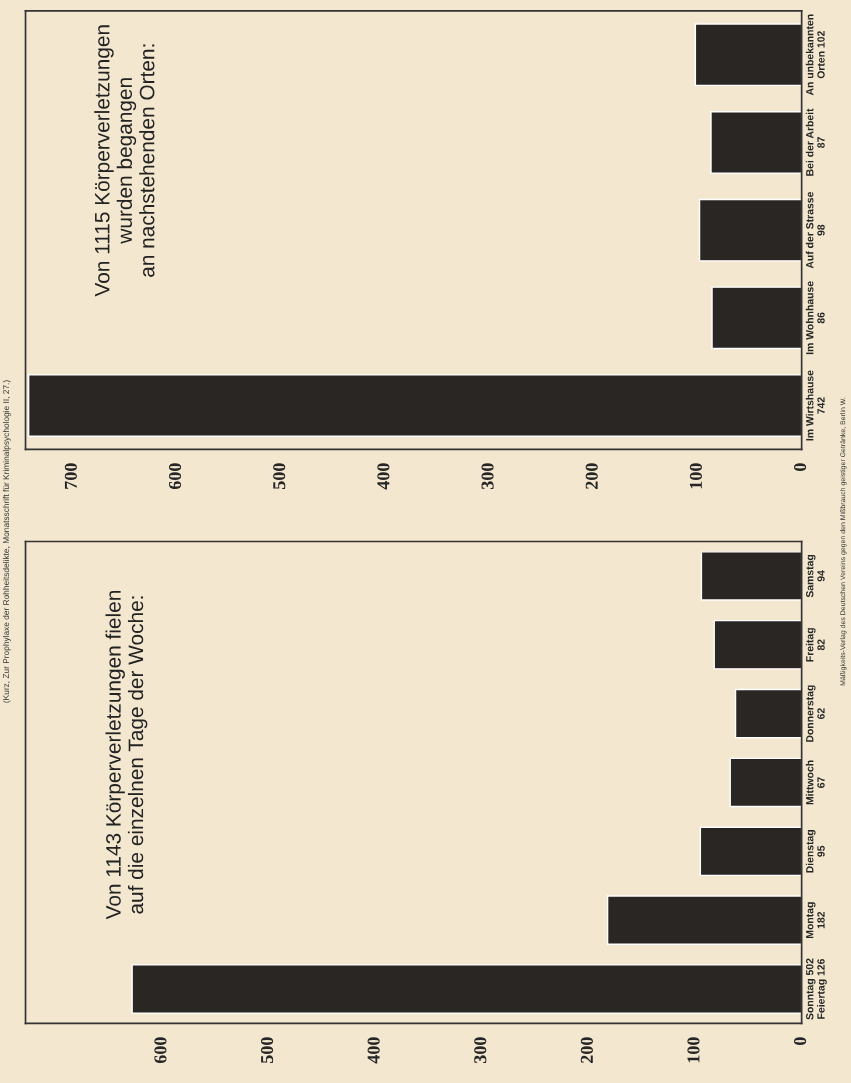  Describe the element at coordinates (815, 142) in the screenshot. I see `y-tick-label: Bei der Arbeit 87` at that location.